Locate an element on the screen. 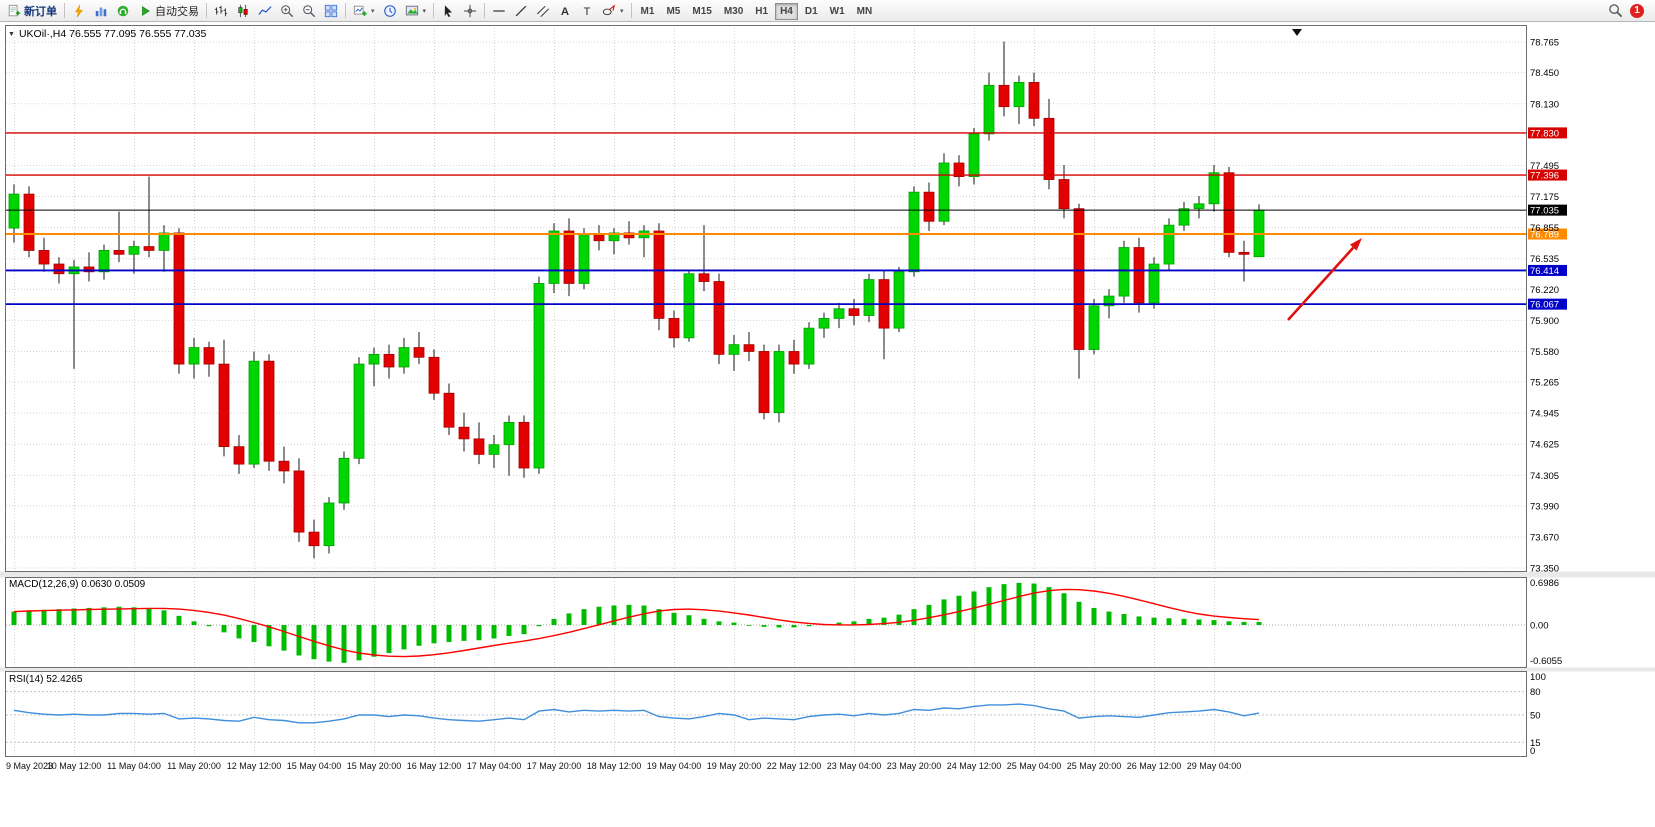 This screenshot has width=1655, height=827. svg-text: 74.945 is located at coordinates (1544, 414).